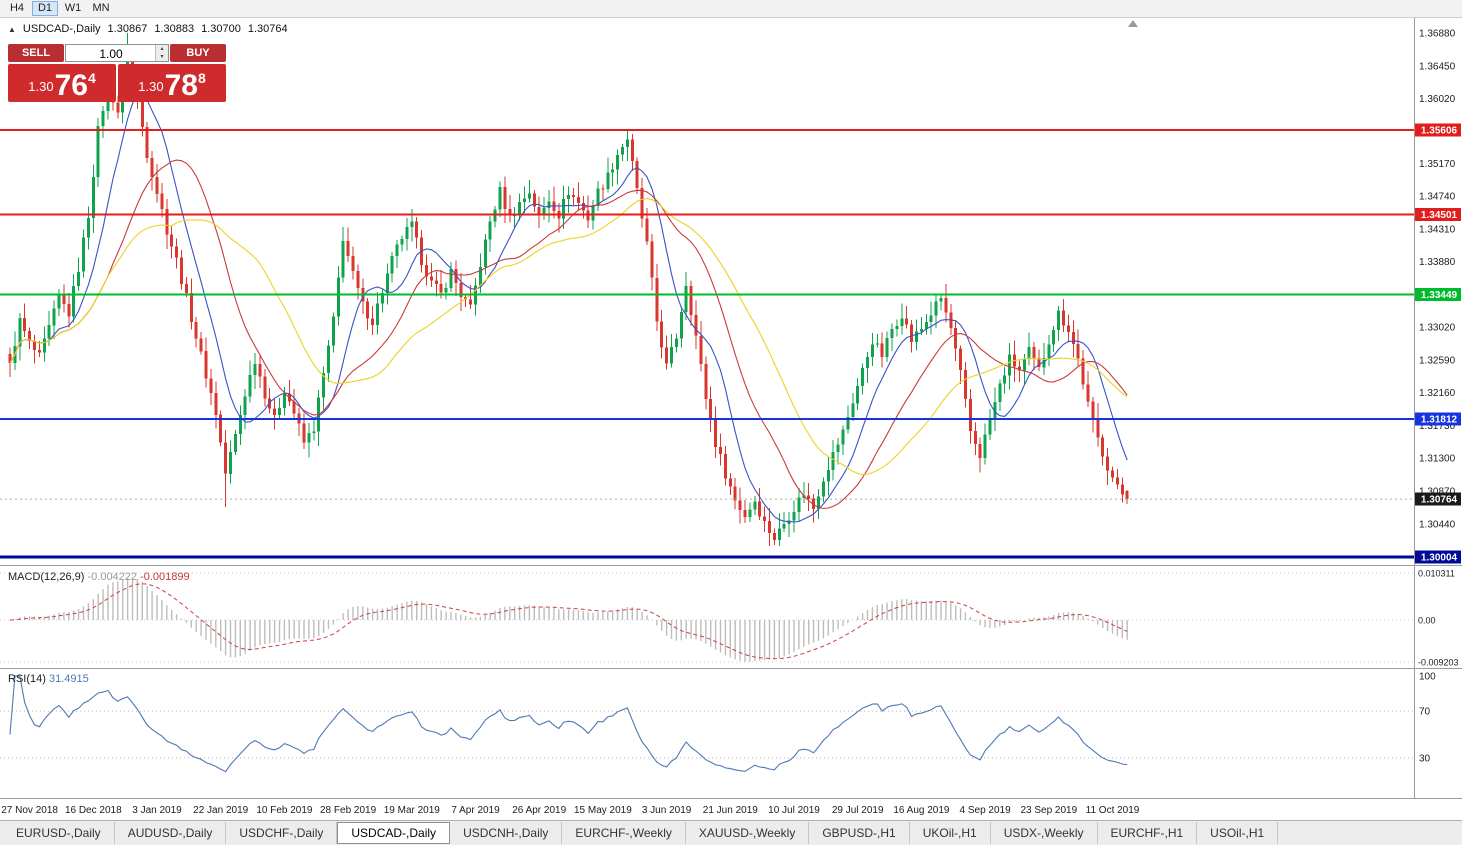 The height and width of the screenshot is (845, 1462). Describe the element at coordinates (475, 810) in the screenshot. I see `svg-text: 7 Apr 2019` at that location.